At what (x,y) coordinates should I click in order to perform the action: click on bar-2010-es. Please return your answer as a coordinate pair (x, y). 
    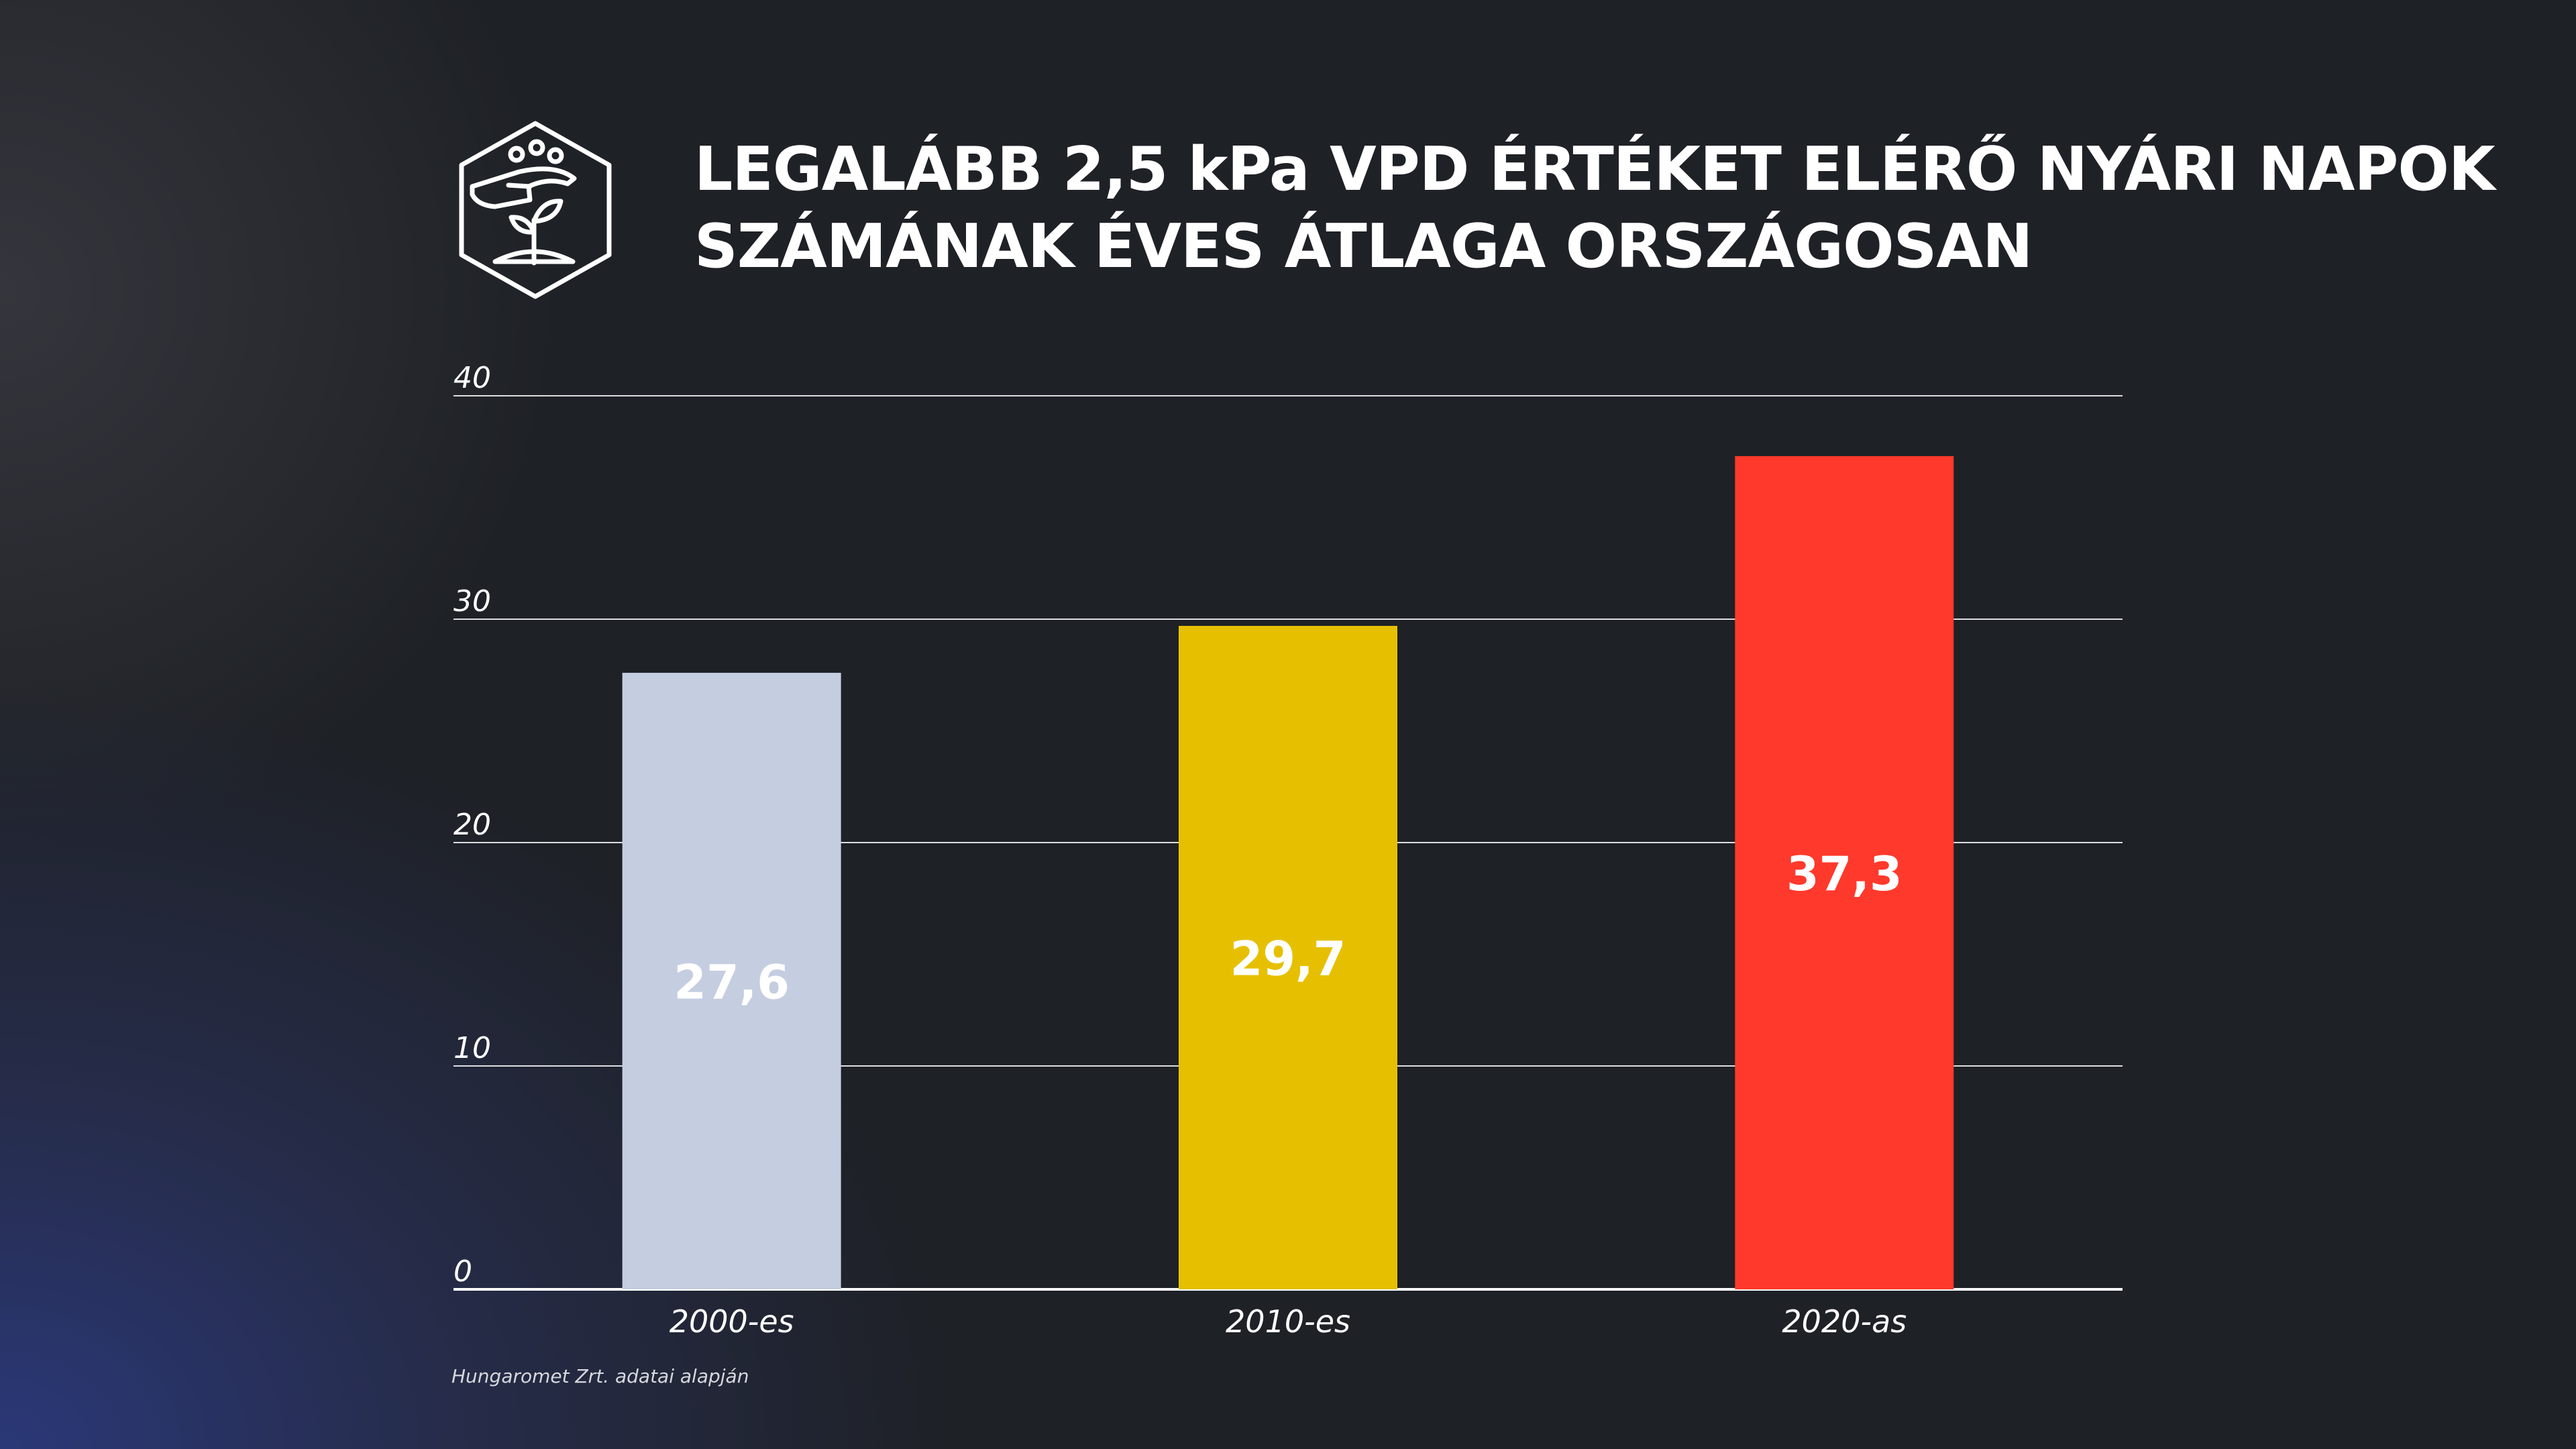
    Looking at the image, I should click on (1288, 957).